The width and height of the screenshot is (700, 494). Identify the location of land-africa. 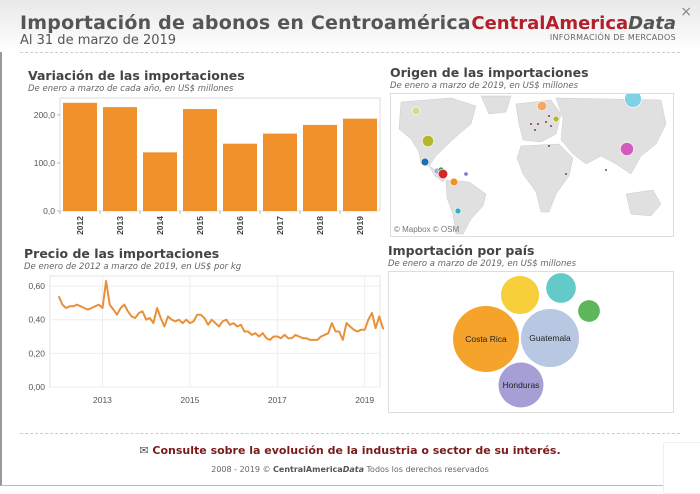
(545, 178).